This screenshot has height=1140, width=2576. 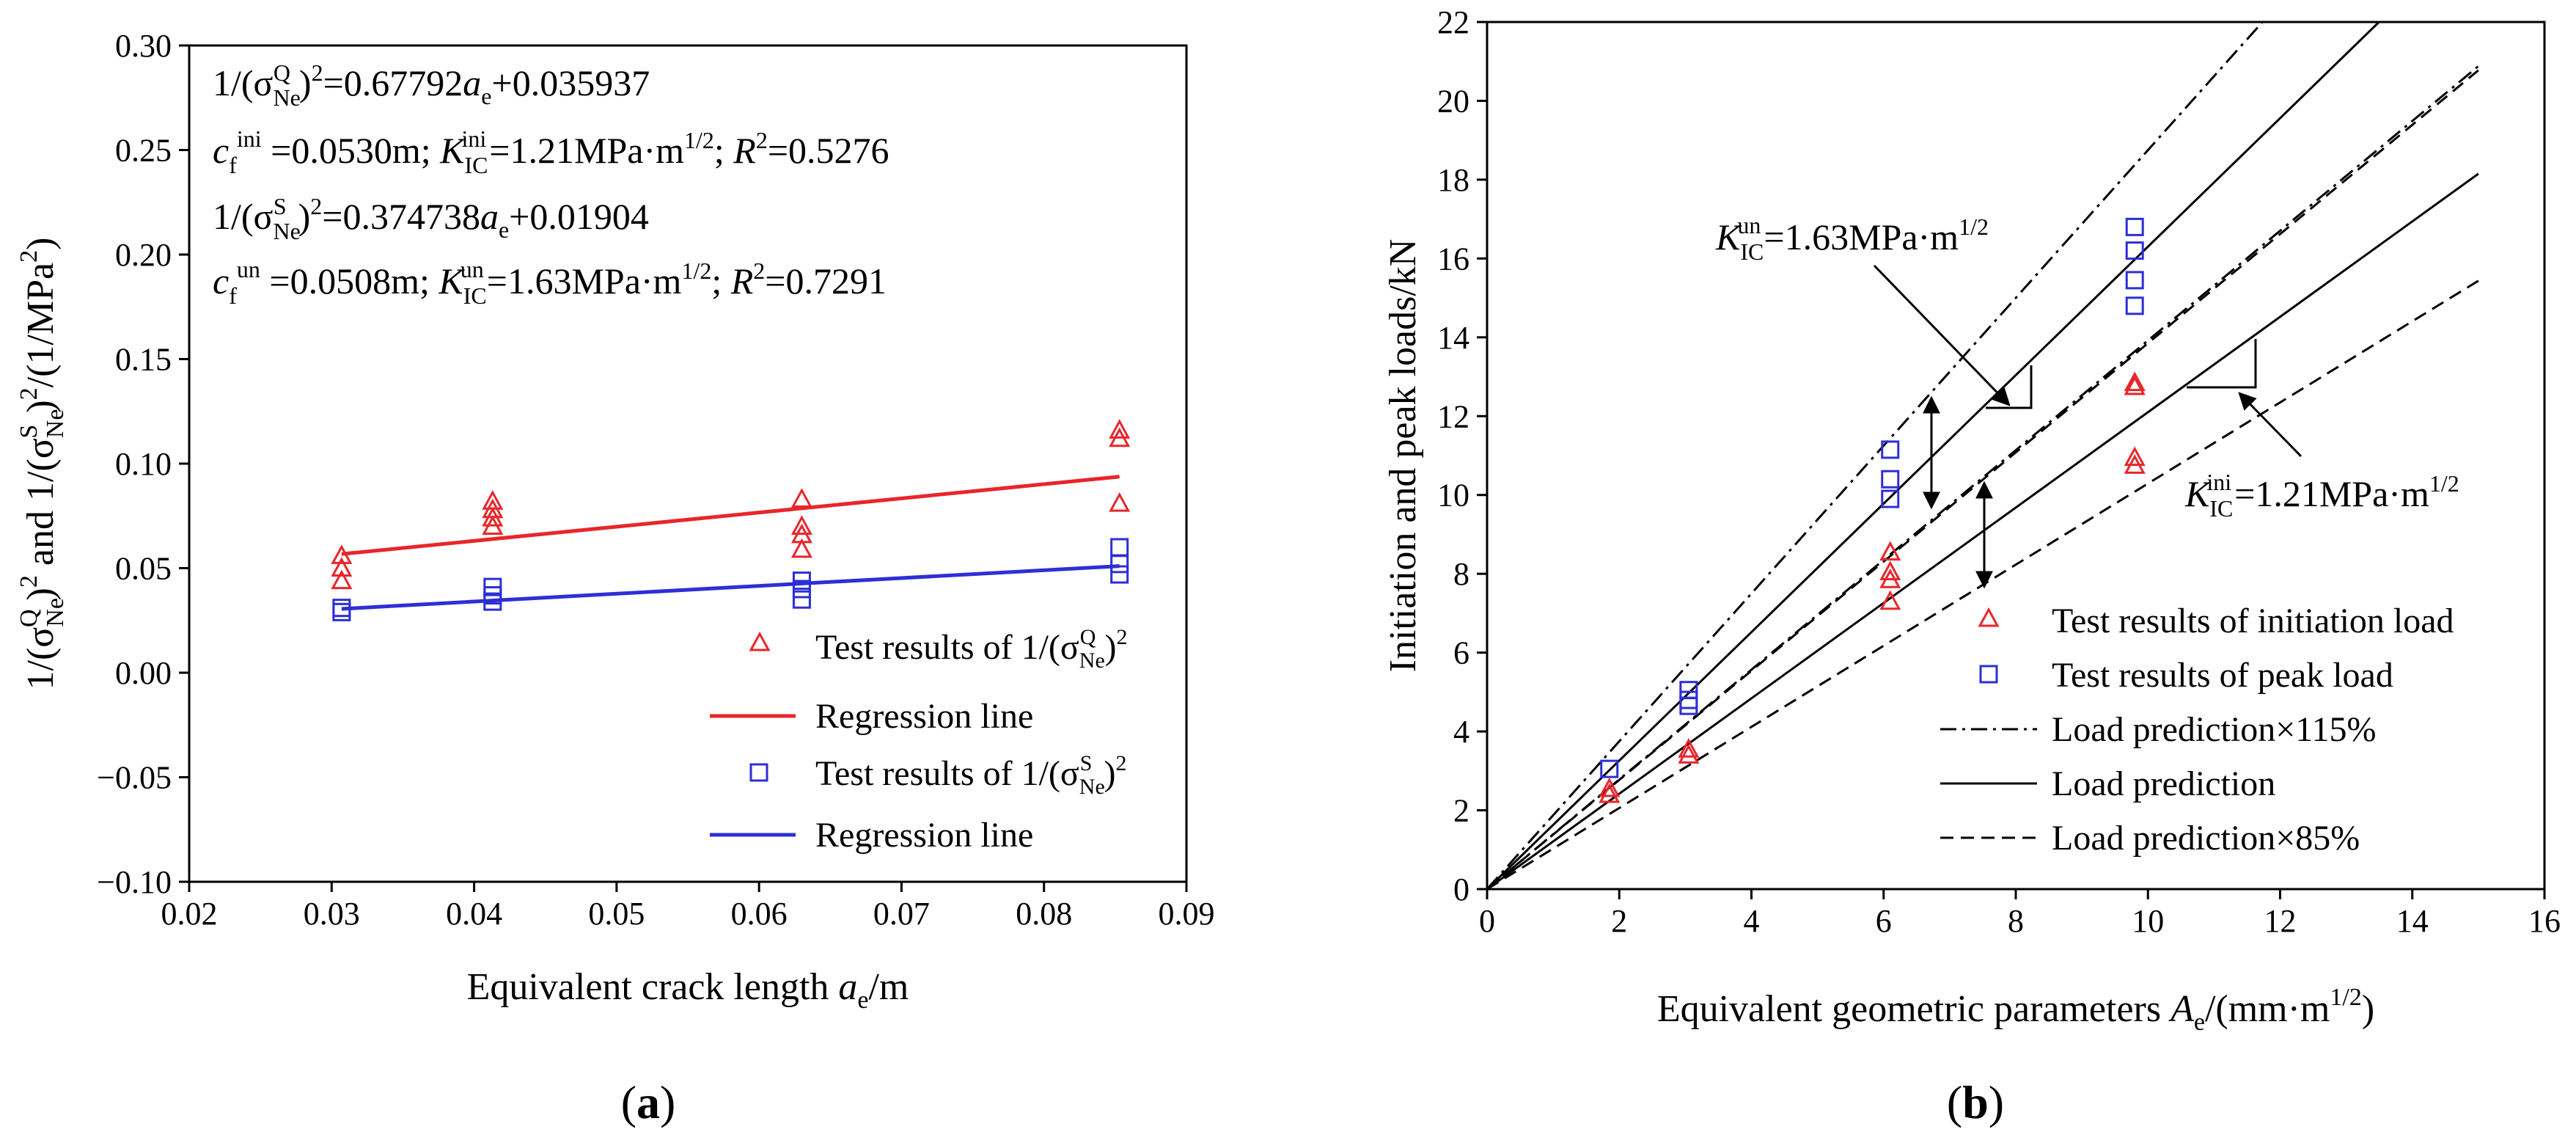 I want to click on y-tick-label: 2, so click(x=1461, y=811).